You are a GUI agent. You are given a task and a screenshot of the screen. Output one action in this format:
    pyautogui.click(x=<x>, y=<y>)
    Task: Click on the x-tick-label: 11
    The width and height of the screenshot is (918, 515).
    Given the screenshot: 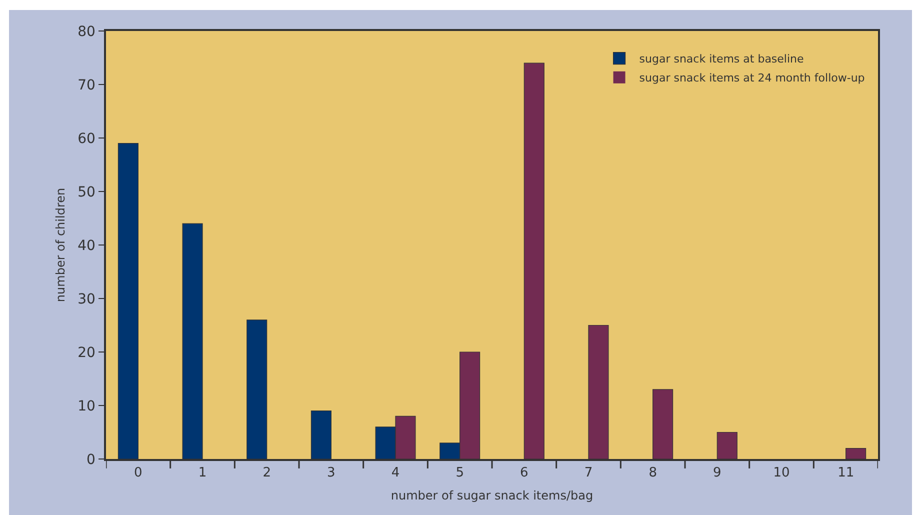 What is the action you would take?
    pyautogui.click(x=846, y=472)
    